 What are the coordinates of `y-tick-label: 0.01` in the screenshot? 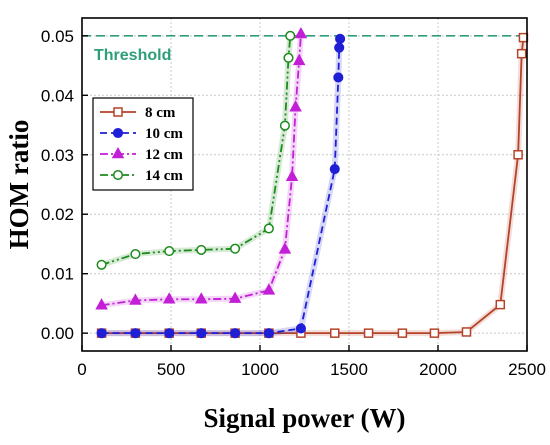 It's located at (57, 274).